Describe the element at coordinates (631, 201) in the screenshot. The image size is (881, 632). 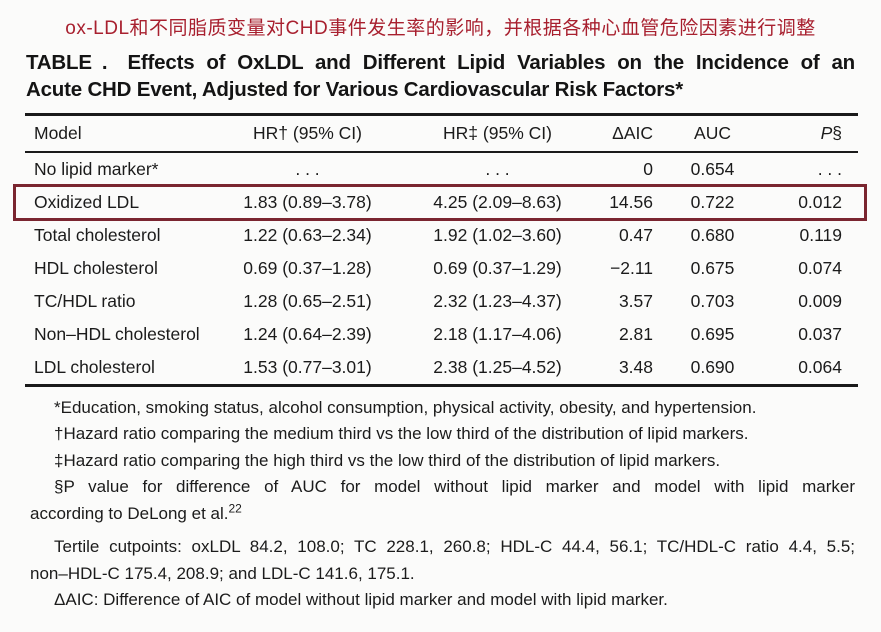
I see `cell-delta-aic: 14.56` at that location.